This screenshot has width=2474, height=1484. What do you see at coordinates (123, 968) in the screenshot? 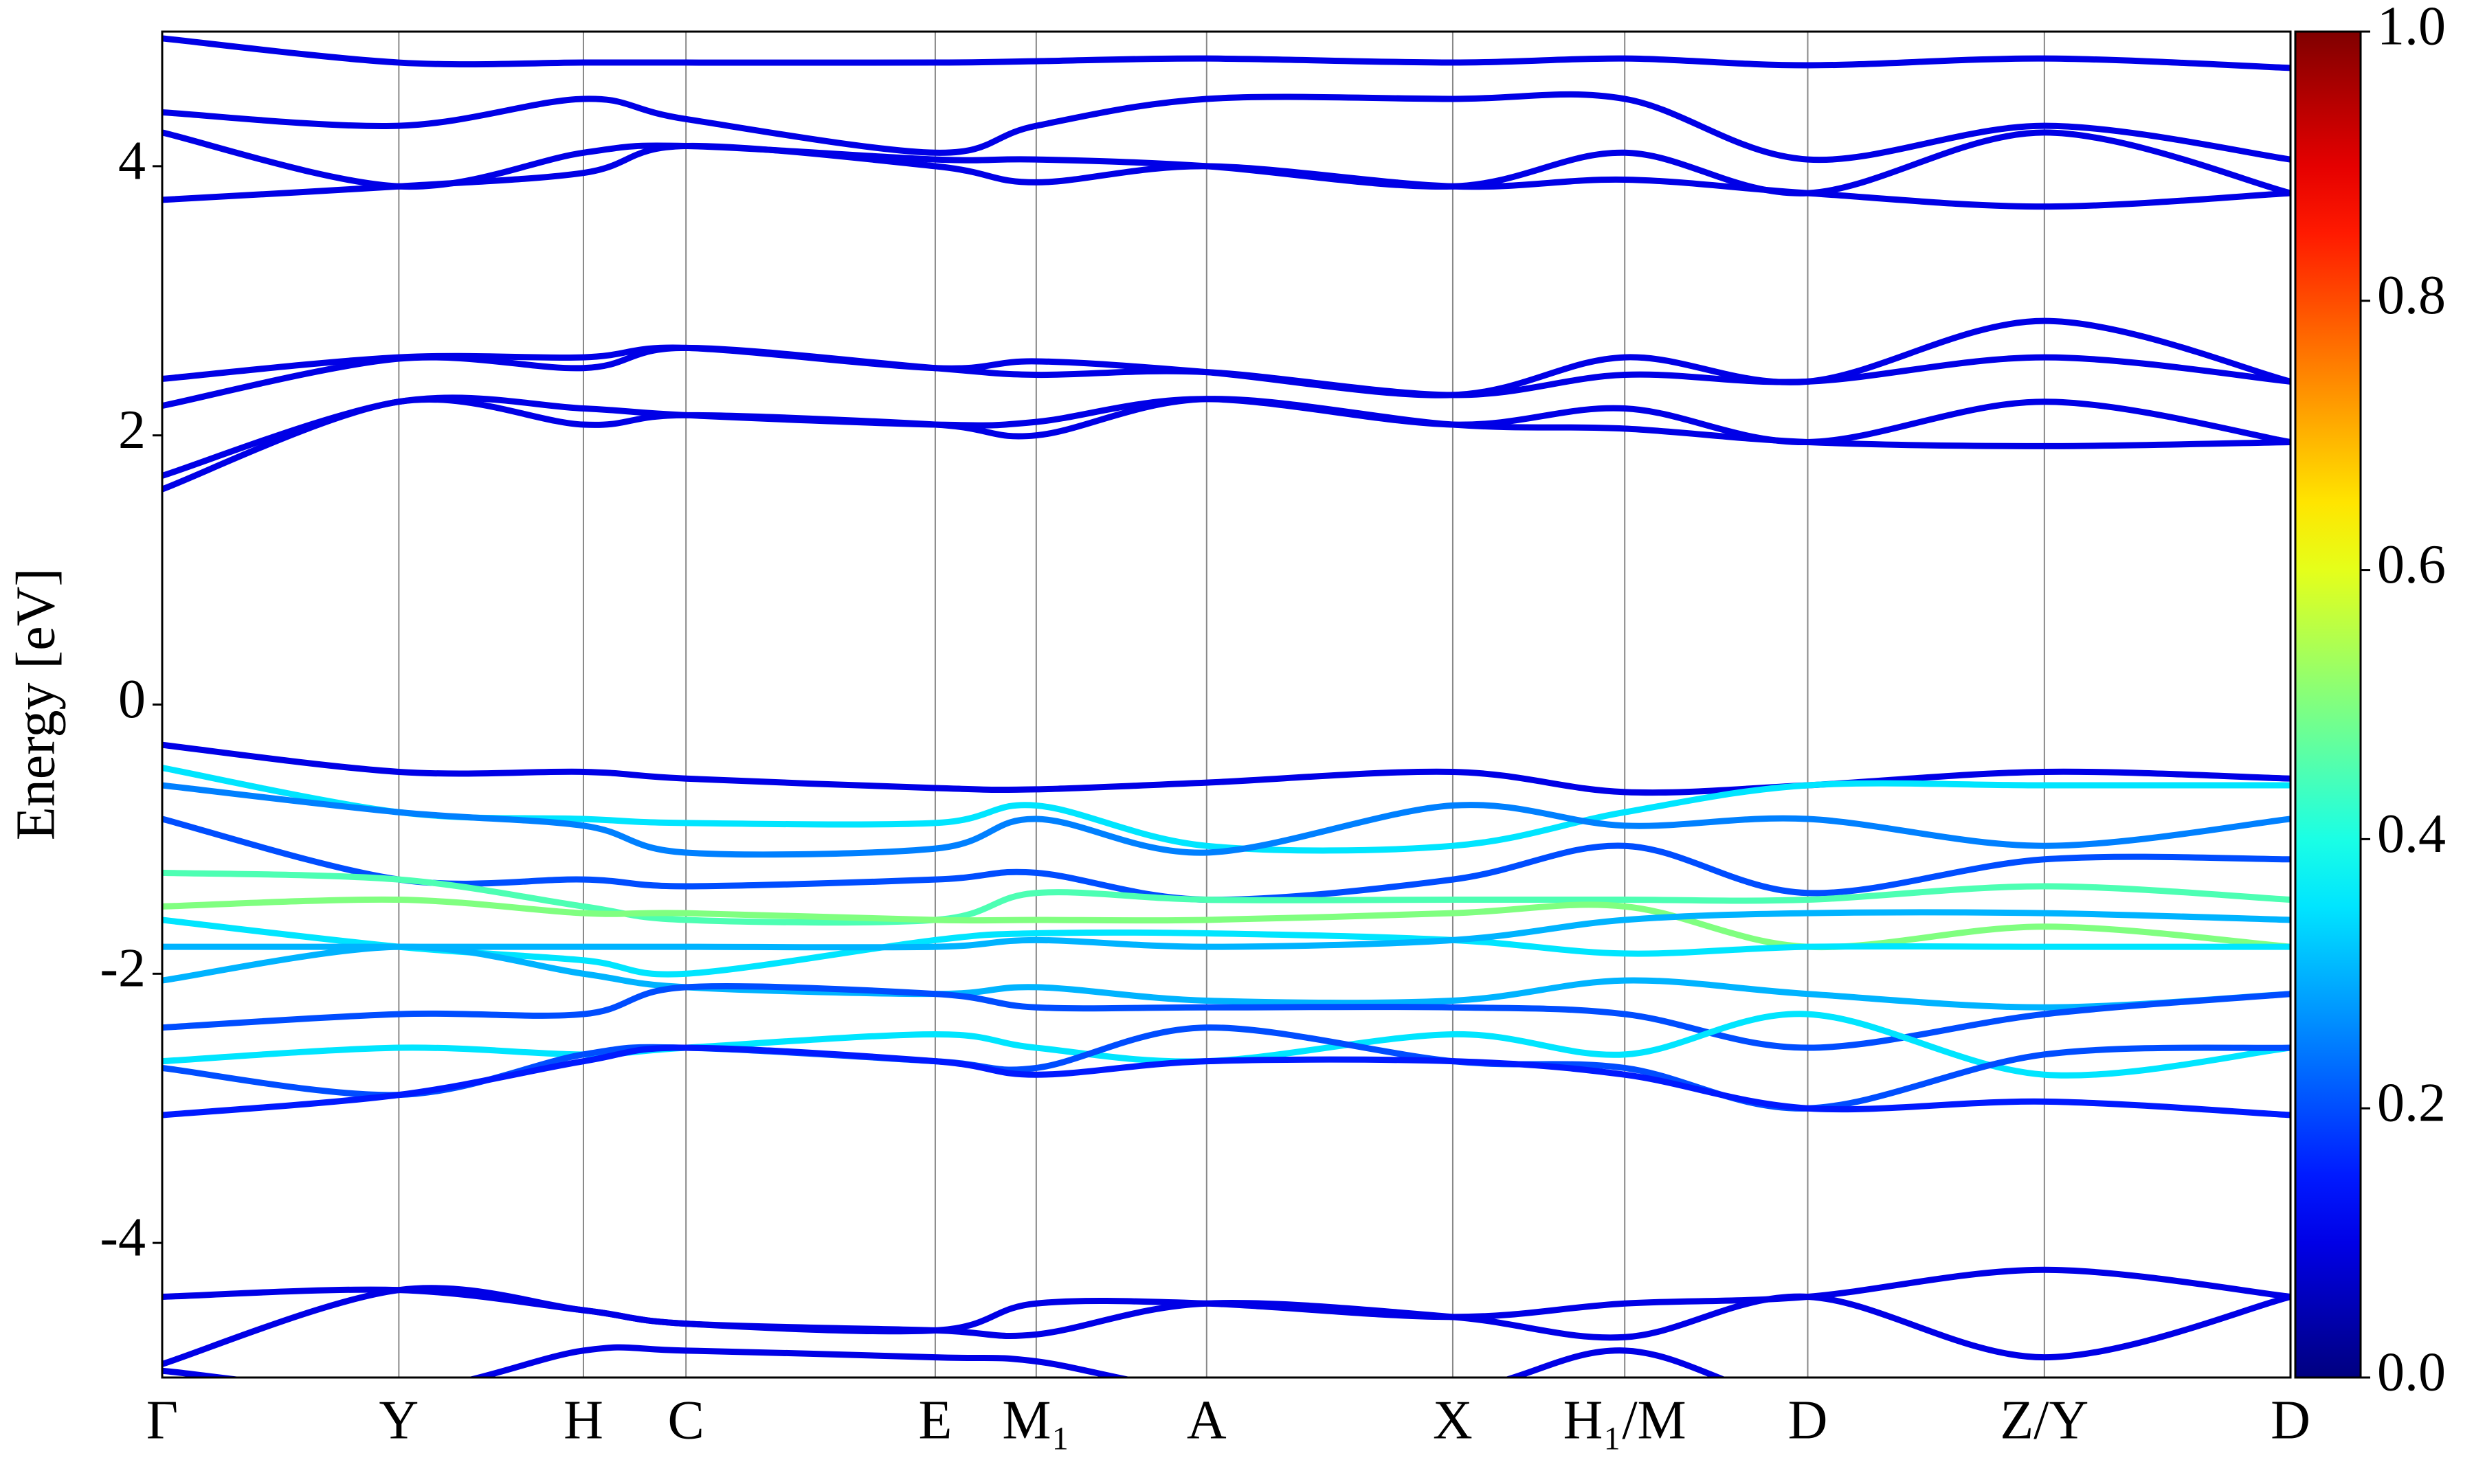
I see `y-tick-label: -2` at bounding box center [123, 968].